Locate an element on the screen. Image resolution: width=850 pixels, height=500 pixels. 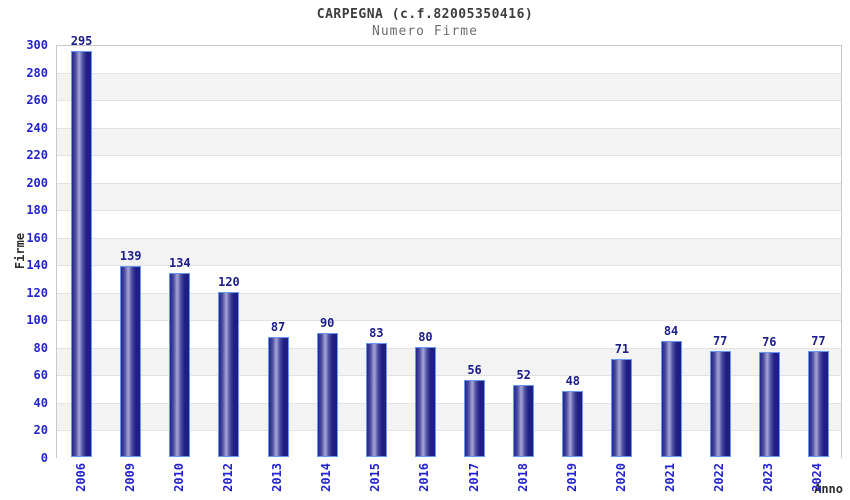
x-tick-label: 2020 is located at coordinates (620, 477).